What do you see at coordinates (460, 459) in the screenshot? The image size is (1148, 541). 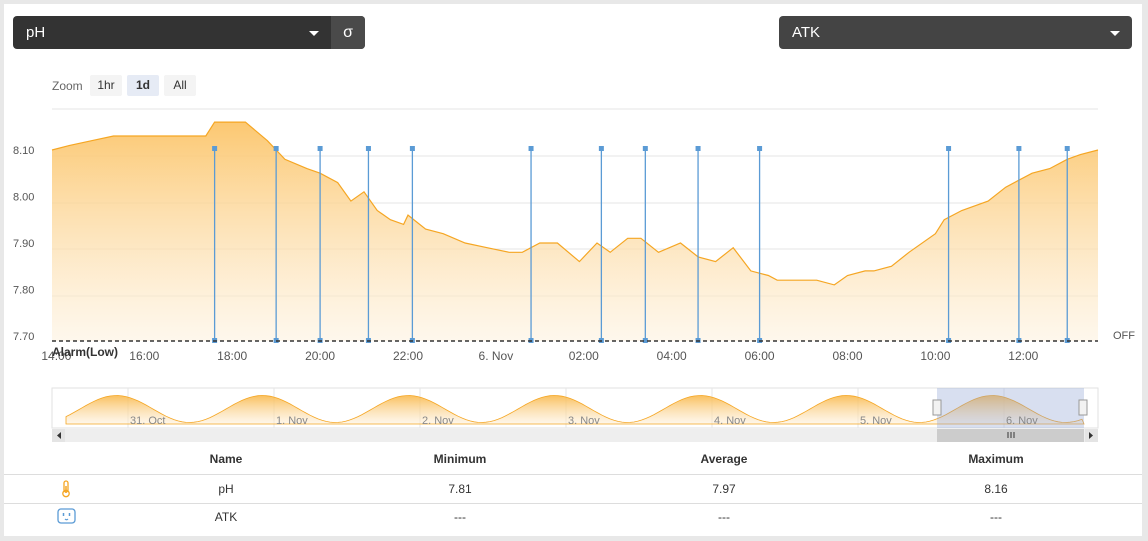 I see `col-minimum-header: Minimum` at bounding box center [460, 459].